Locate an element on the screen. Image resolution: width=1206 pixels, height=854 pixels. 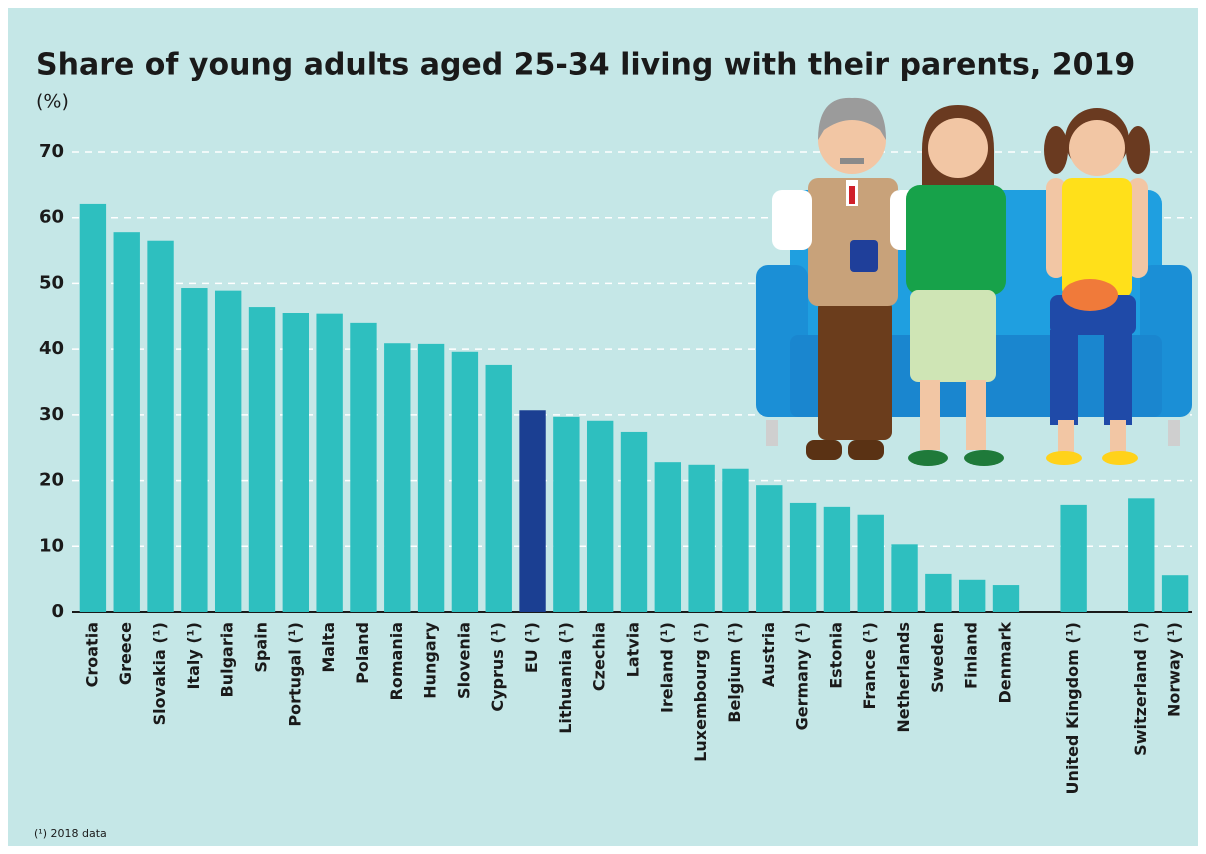
chart-subtitle: (%) is located at coordinates (52, 102).